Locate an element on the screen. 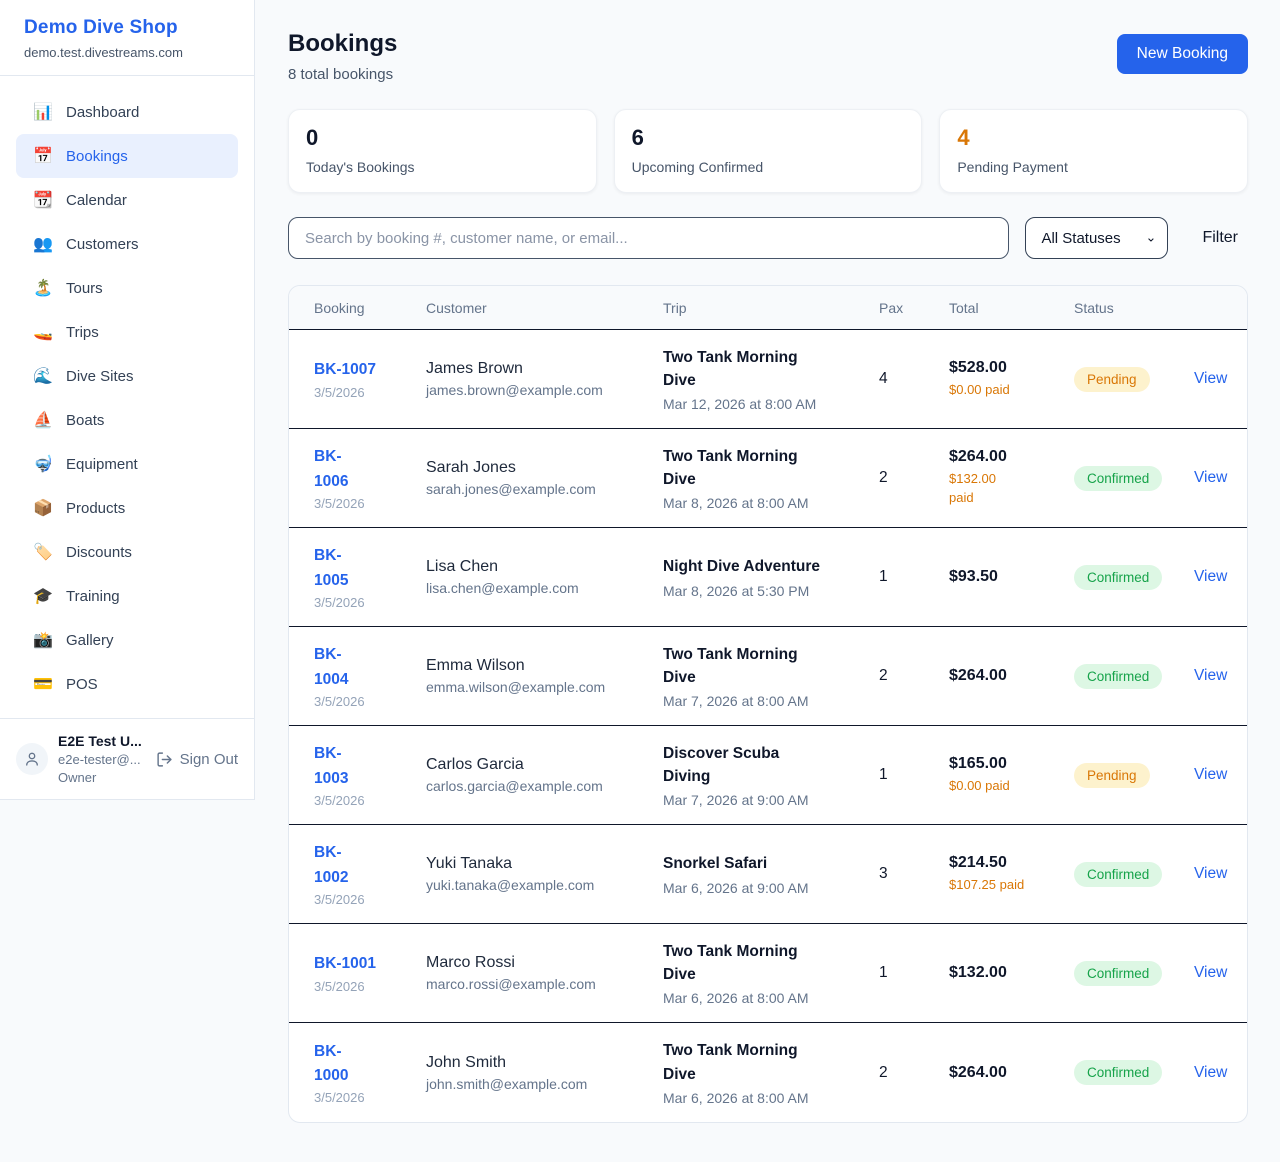 The width and height of the screenshot is (1280, 1162). stat-card: 6 Upcoming Confirmed is located at coordinates (768, 151).